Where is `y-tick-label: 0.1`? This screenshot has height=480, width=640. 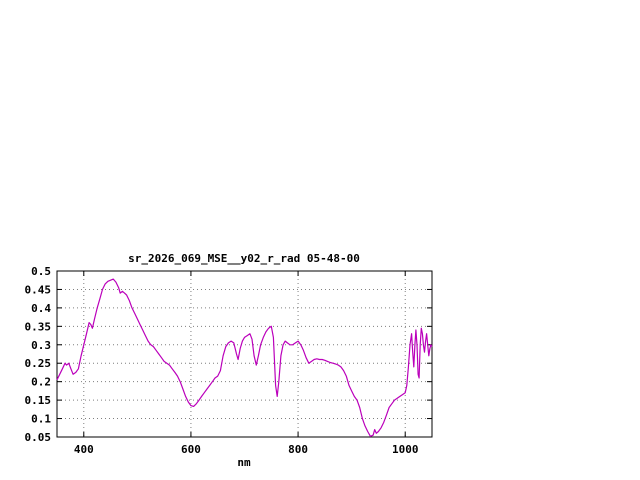 y-tick-label: 0.1 is located at coordinates (41, 419).